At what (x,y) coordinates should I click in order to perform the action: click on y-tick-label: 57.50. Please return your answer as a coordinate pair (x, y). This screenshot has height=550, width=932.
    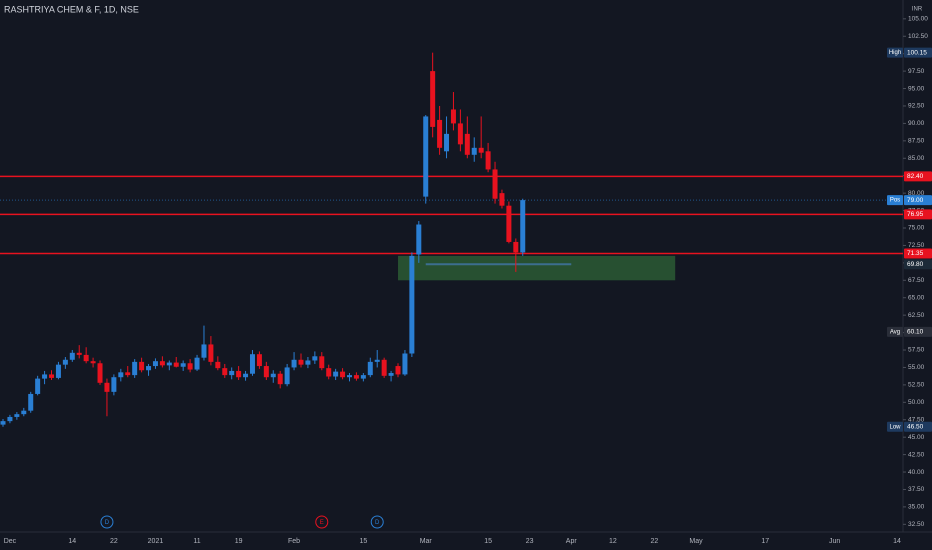
    Looking at the image, I should click on (916, 350).